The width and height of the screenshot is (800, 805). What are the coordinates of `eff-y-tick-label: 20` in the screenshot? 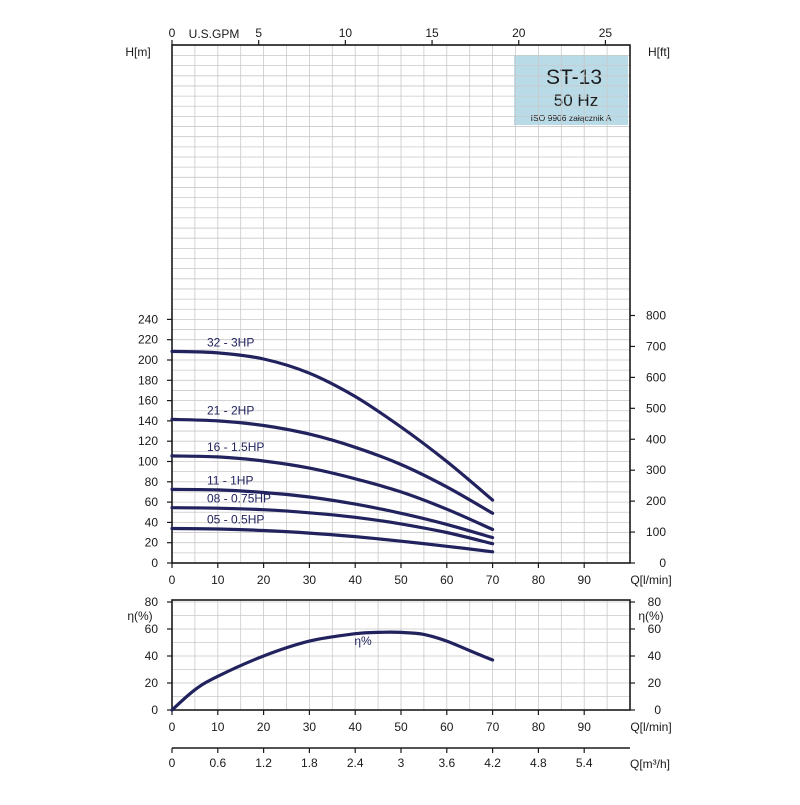 It's located at (152, 683).